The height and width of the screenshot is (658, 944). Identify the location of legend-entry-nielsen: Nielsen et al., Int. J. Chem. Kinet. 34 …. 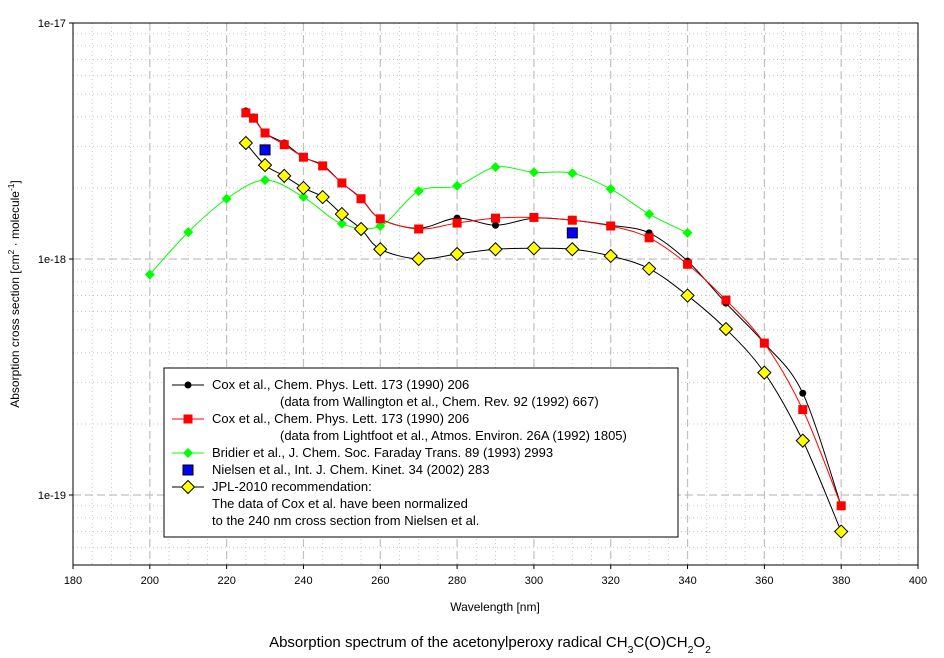
(350, 469).